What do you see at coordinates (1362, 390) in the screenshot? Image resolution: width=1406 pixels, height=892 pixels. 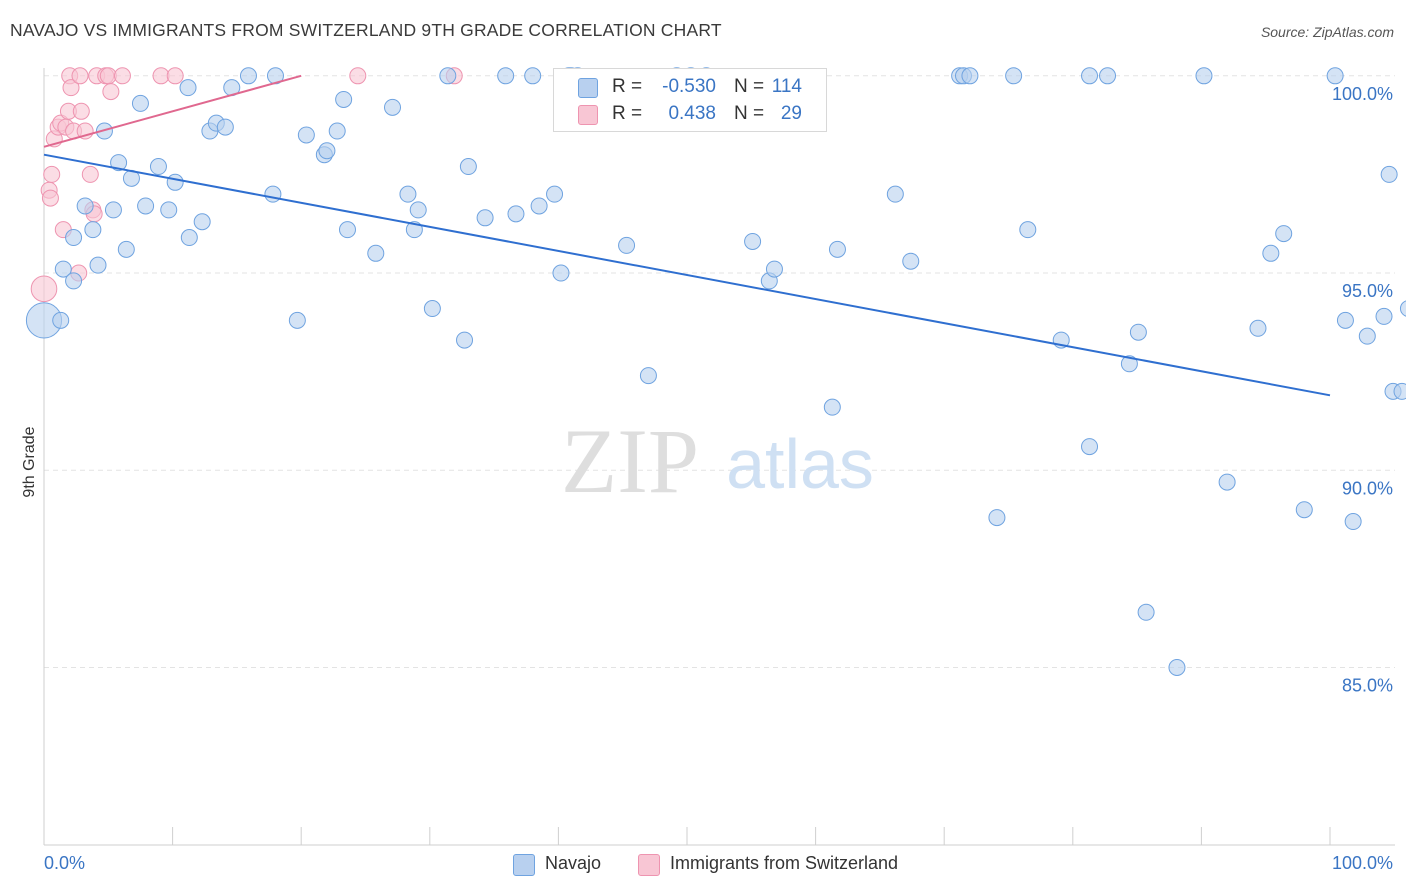 I see `y-tick-labels: 85.0% 90.0% 95.0% 100.0%` at bounding box center [1362, 390].